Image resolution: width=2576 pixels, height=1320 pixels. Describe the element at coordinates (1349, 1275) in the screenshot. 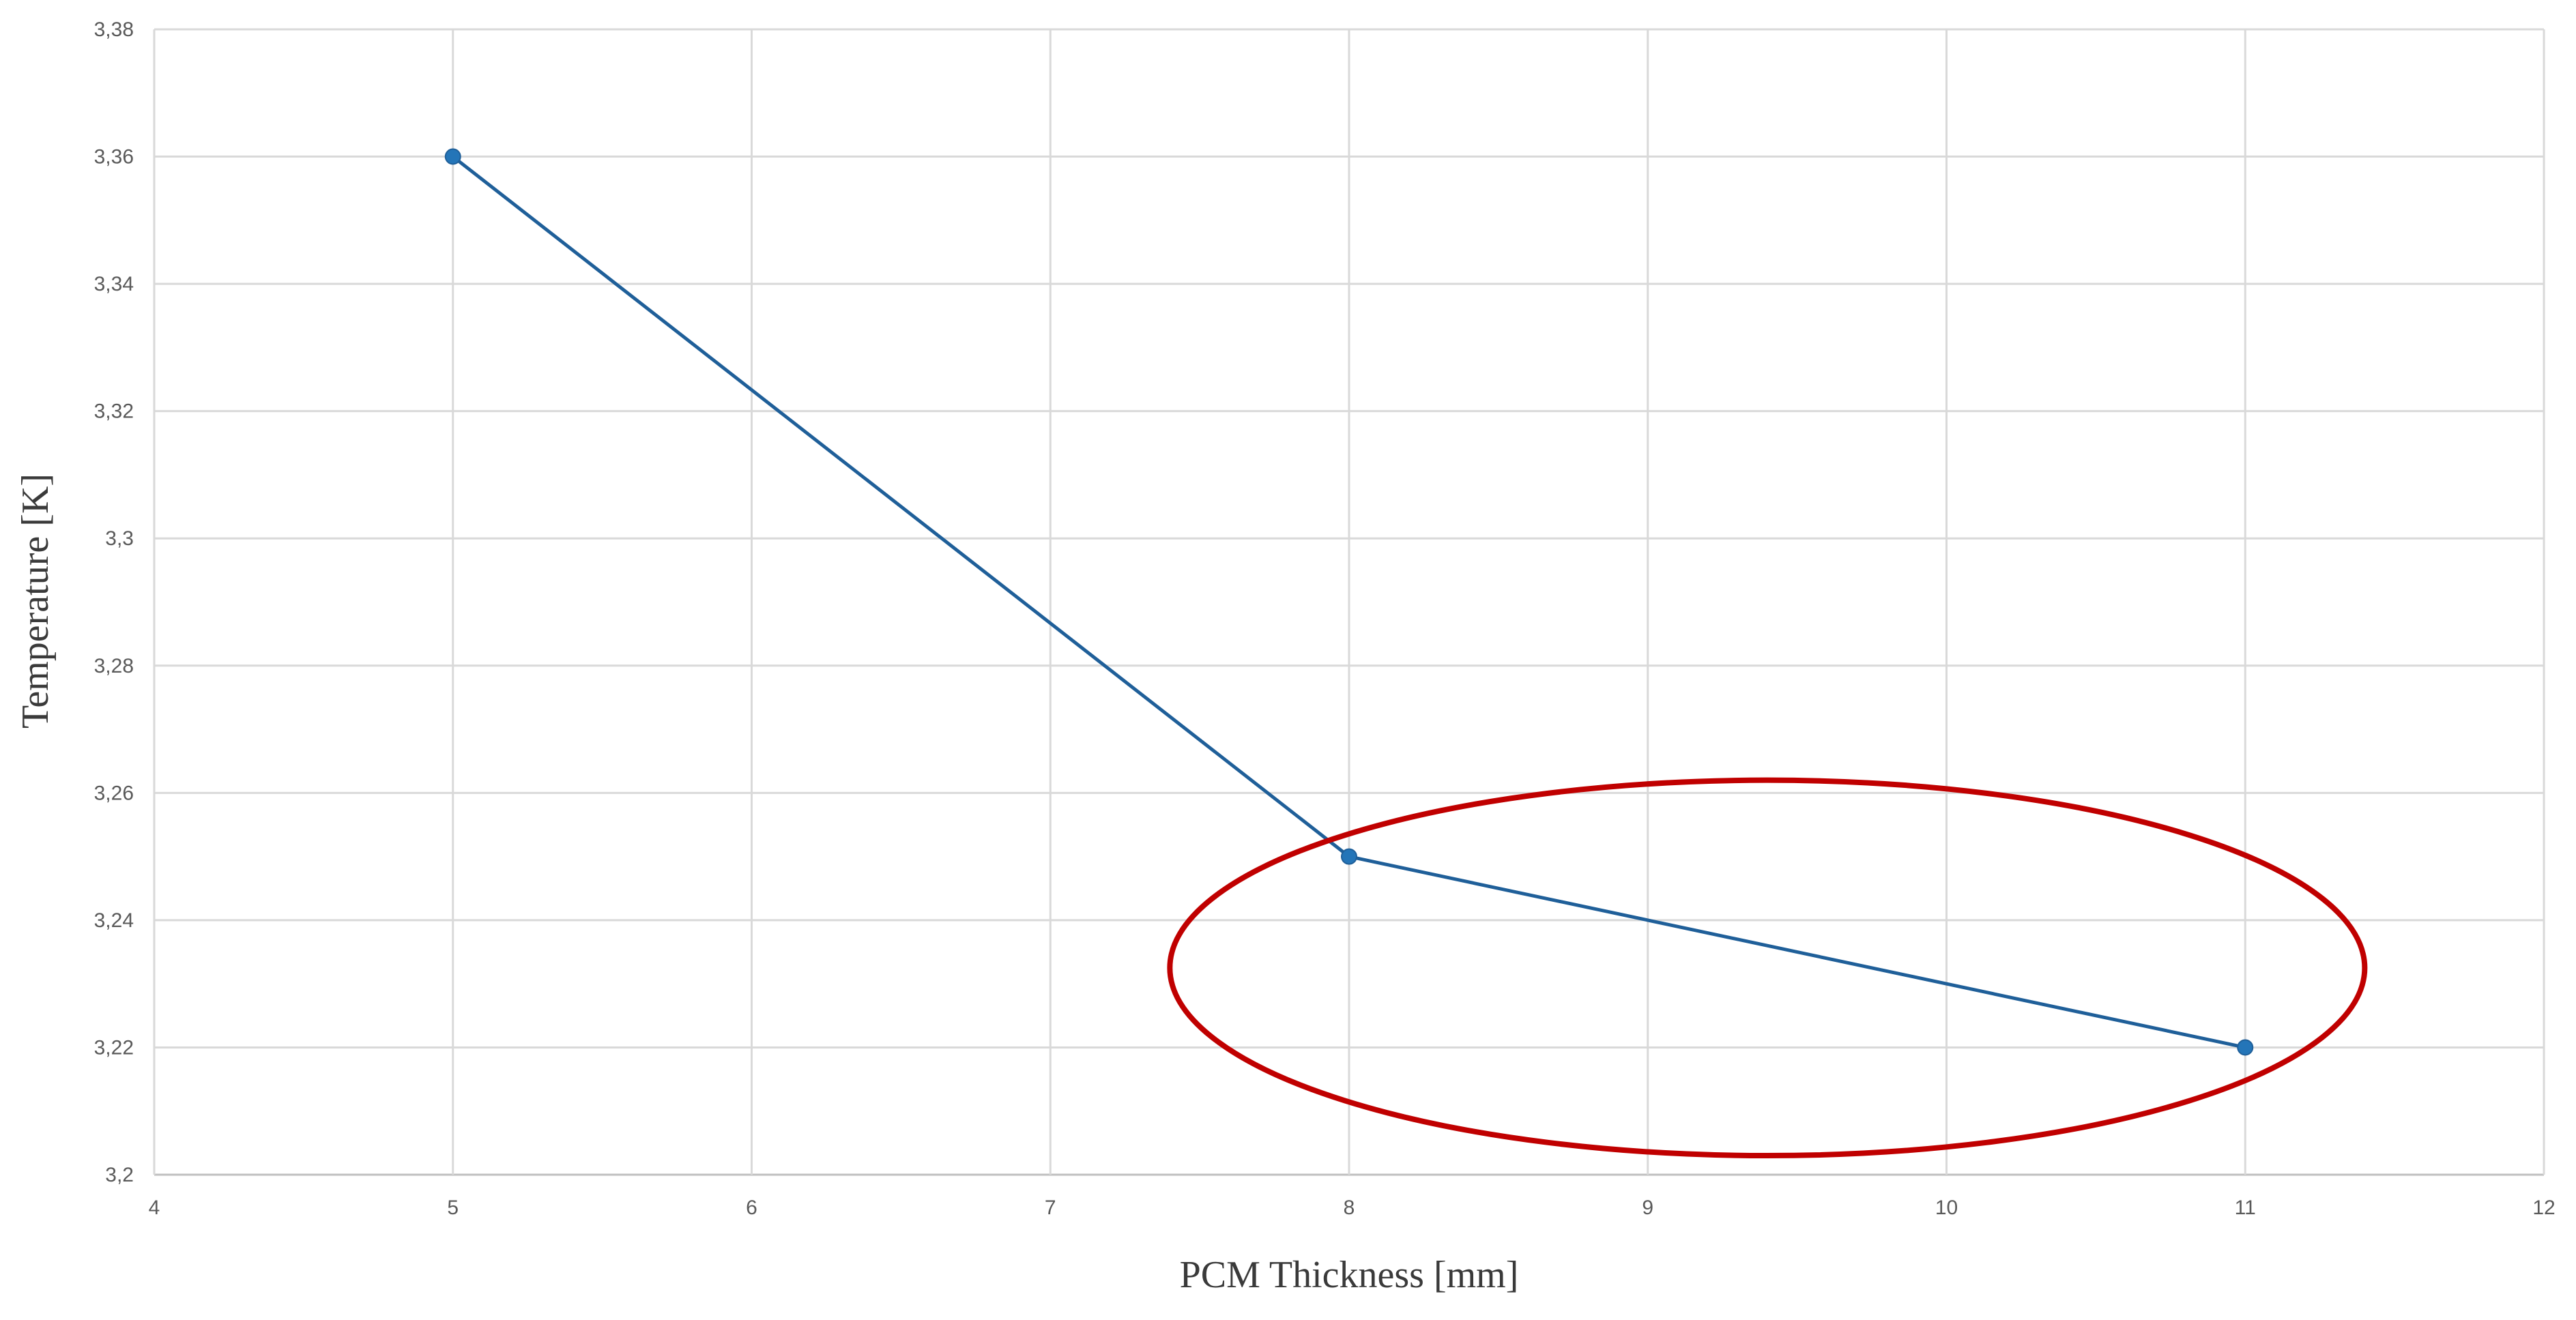

I see `x-axis-title: PCM Thickness [mm]` at that location.